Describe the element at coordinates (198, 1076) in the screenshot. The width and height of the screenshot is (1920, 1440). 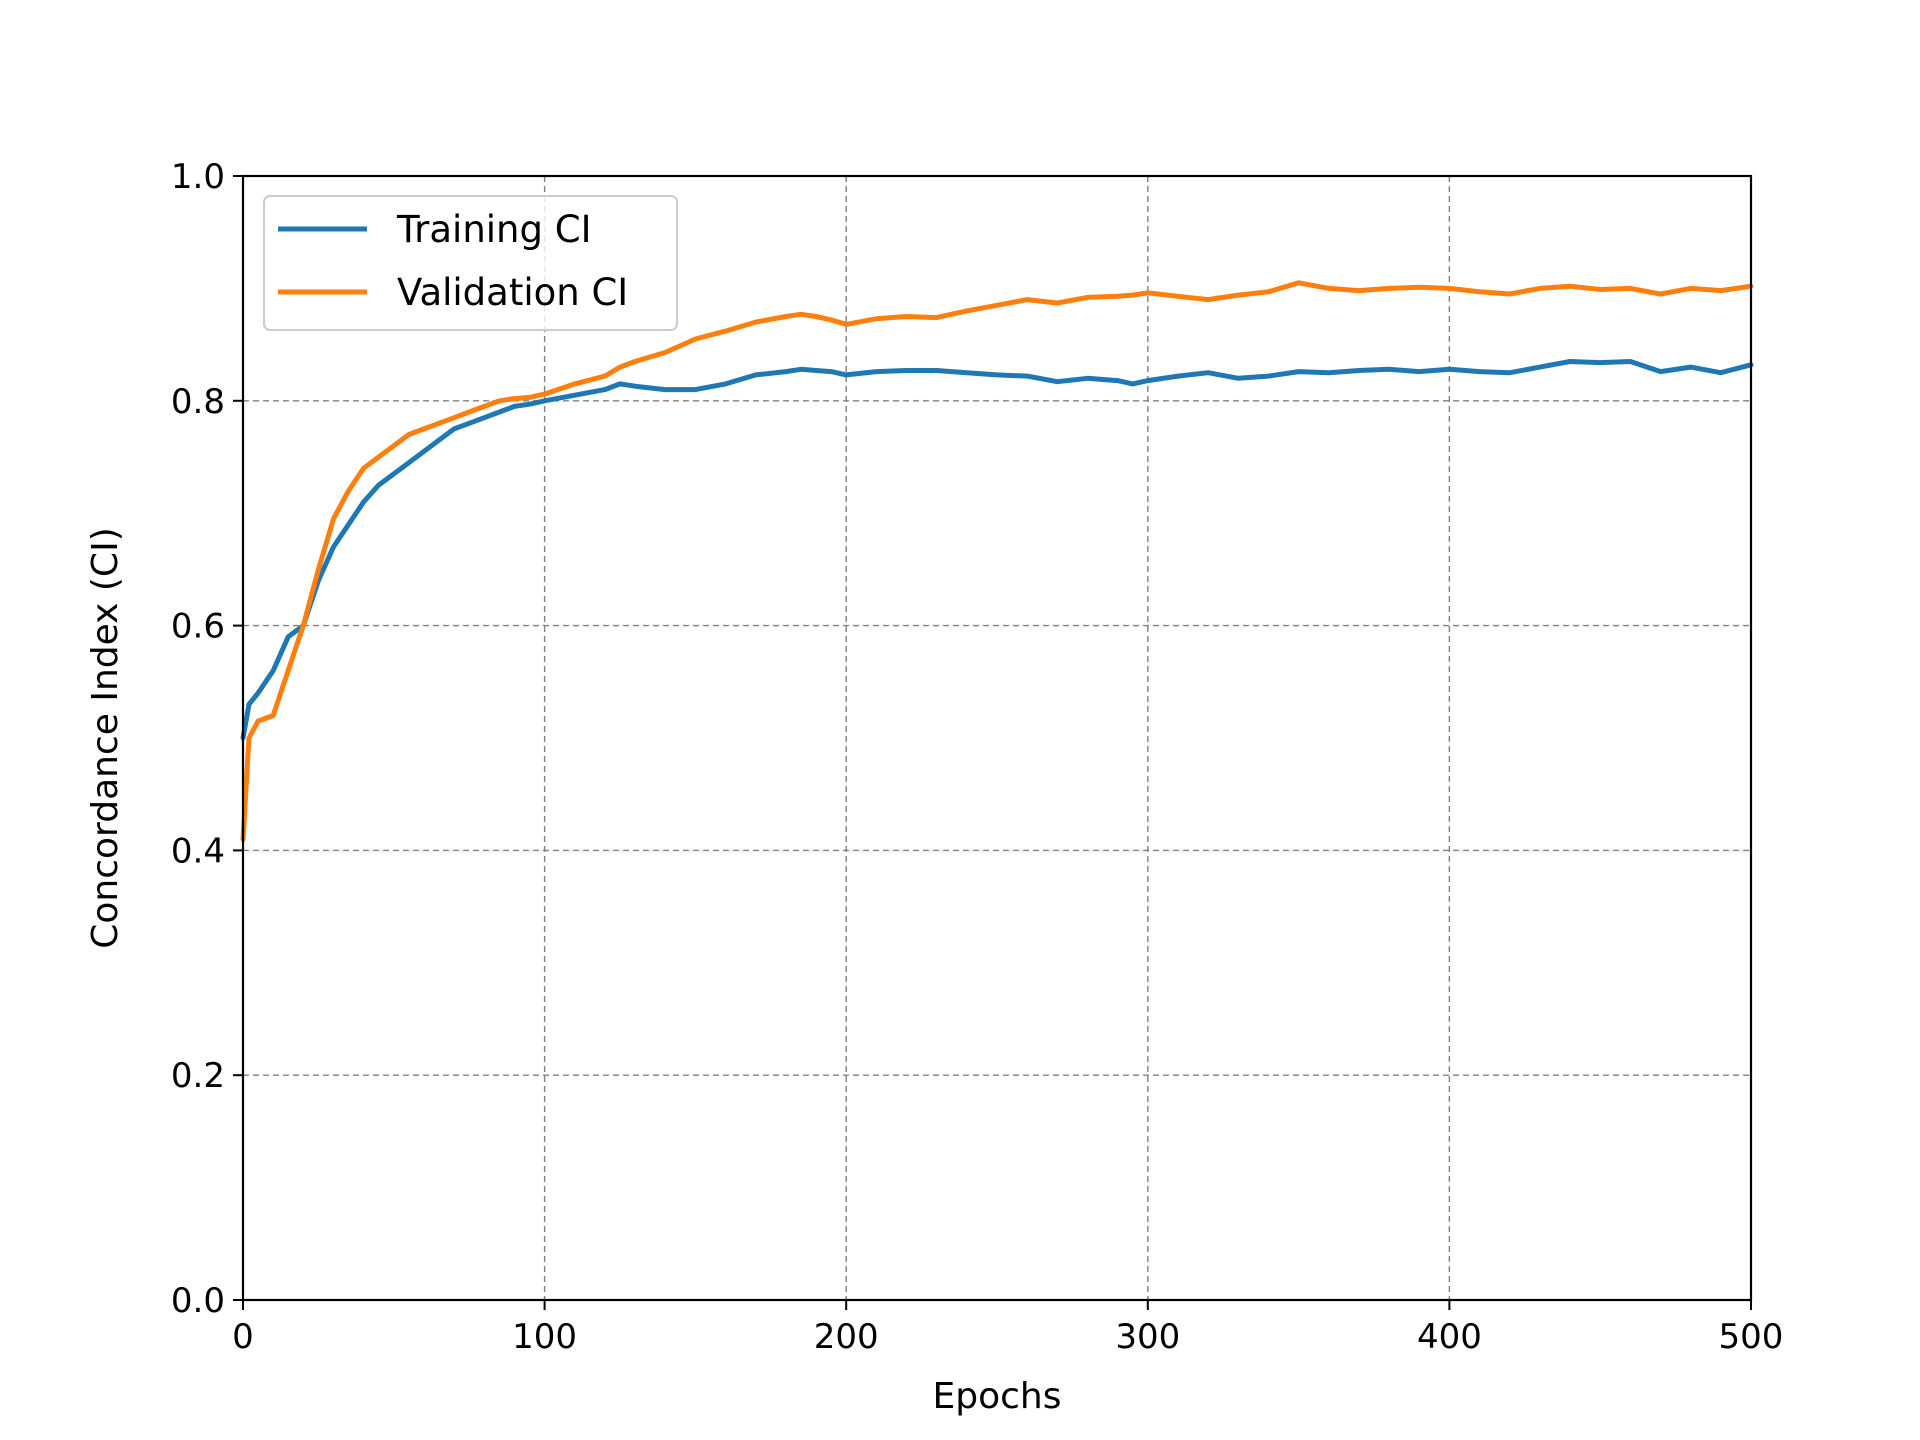
I see `y-tick-label: 0.2` at that location.